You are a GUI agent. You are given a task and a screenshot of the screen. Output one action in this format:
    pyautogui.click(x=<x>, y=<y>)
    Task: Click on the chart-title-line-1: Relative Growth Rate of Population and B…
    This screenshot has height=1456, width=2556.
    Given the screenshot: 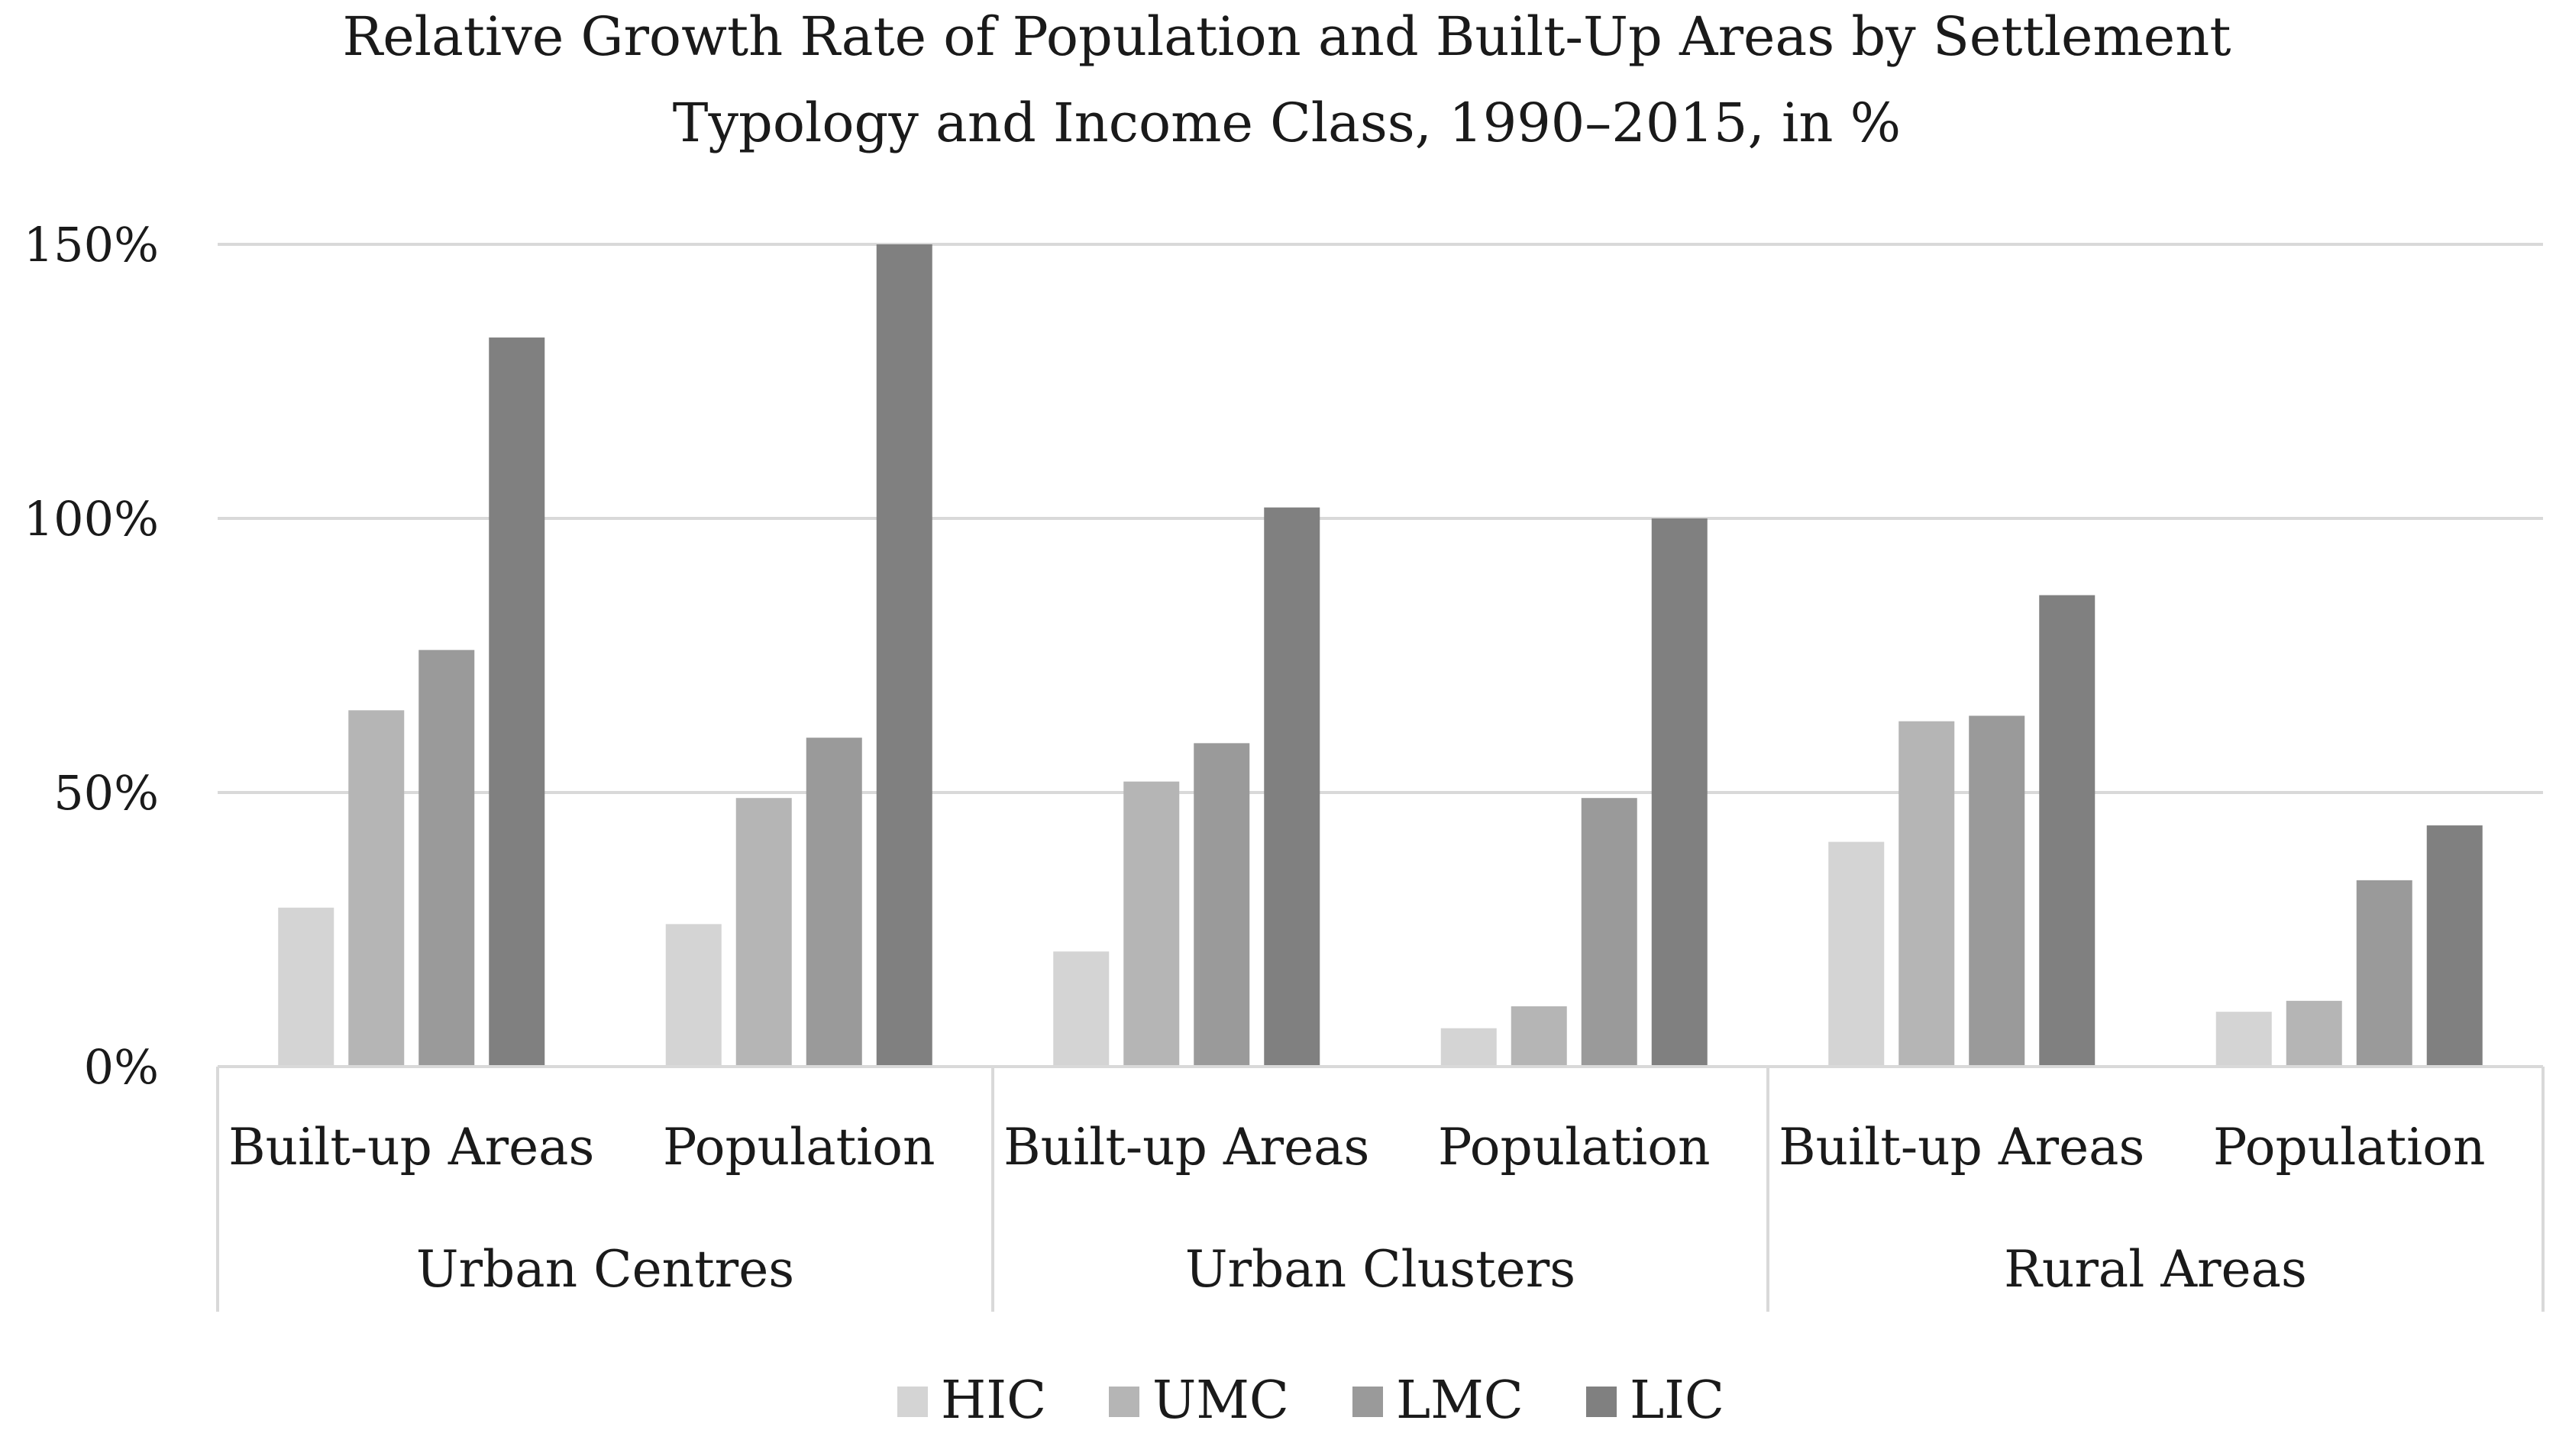 What is the action you would take?
    pyautogui.click(x=1287, y=36)
    